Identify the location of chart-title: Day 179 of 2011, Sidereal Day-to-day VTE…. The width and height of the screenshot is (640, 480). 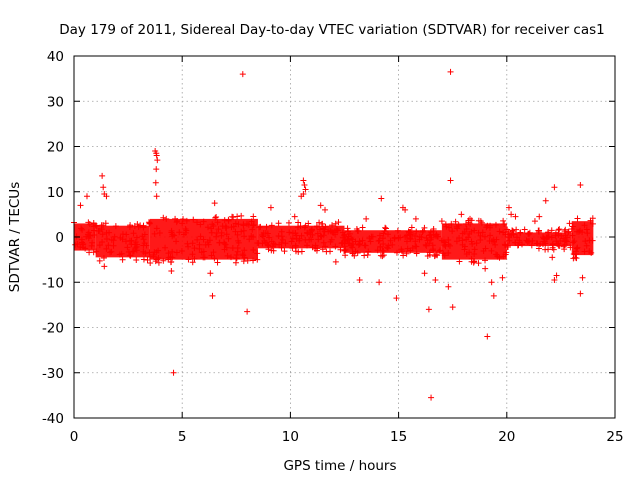
(332, 30).